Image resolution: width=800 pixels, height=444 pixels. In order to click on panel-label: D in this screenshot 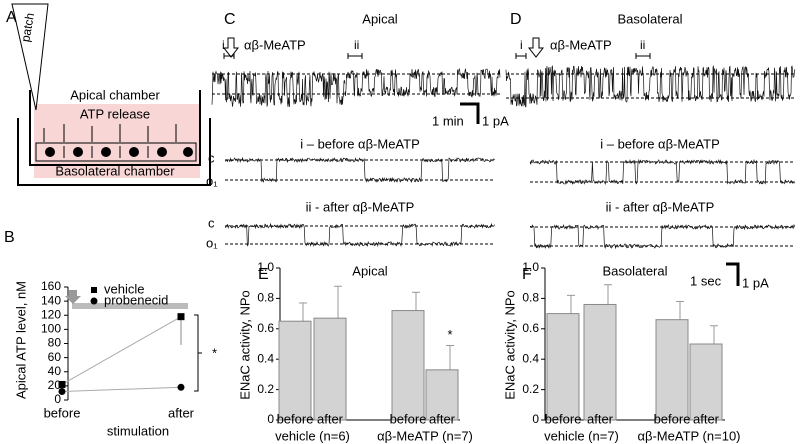, I will do `click(516, 19)`.